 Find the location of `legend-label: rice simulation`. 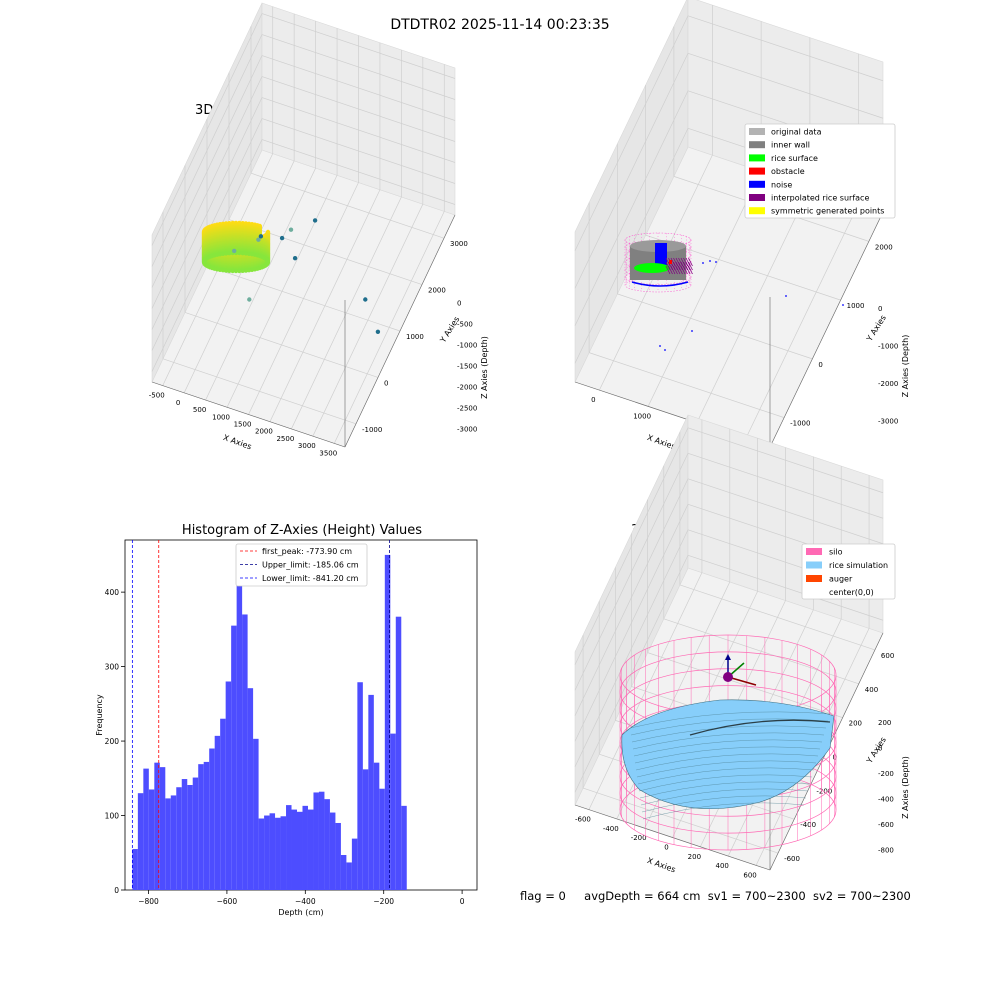

legend-label: rice simulation is located at coordinates (858, 565).